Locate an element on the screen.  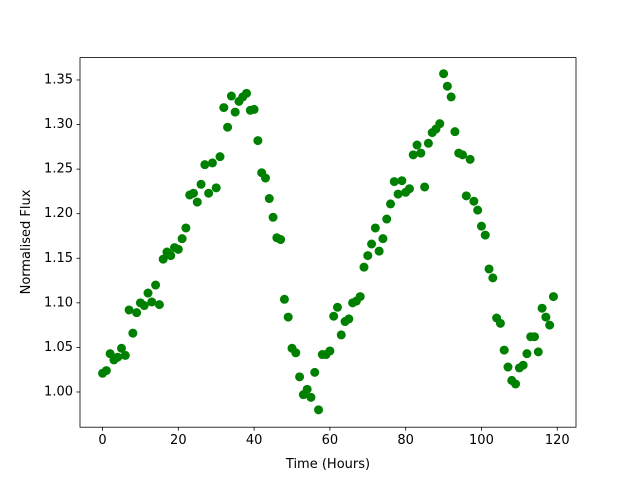
y-tick-label: 1.25 is located at coordinates (58, 169).